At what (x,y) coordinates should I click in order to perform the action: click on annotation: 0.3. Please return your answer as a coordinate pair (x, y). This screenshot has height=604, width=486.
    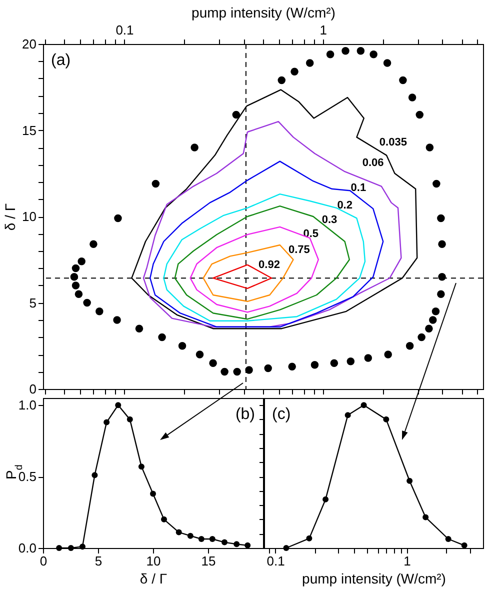
    Looking at the image, I should click on (330, 220).